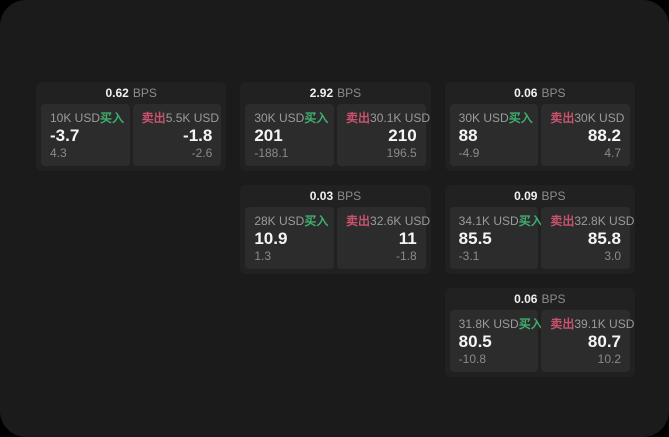 The width and height of the screenshot is (669, 437). What do you see at coordinates (472, 359) in the screenshot?
I see `buy-change: -10.8` at bounding box center [472, 359].